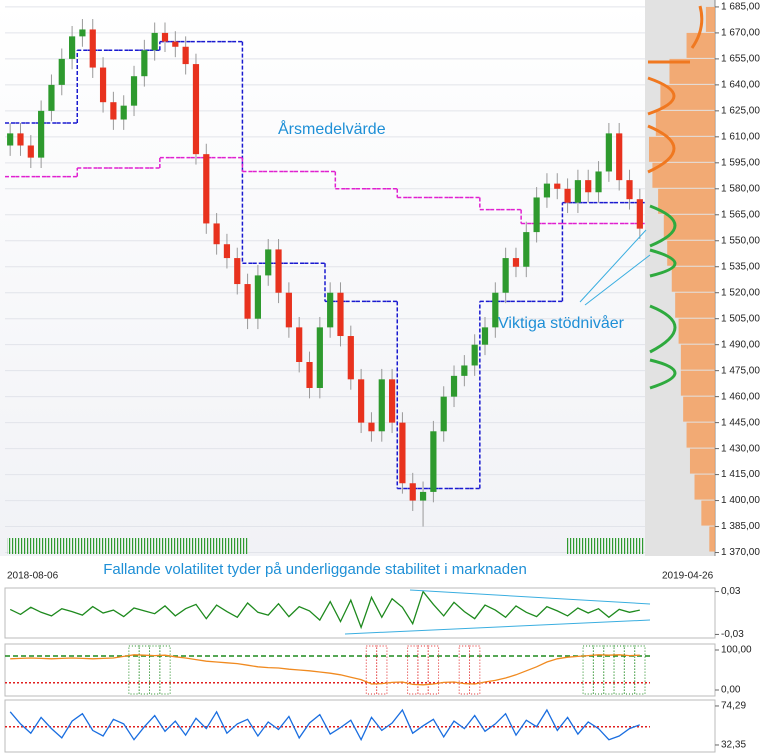  Describe the element at coordinates (740, 292) in the screenshot. I see `y-tick-label: 1 520,00` at that location.